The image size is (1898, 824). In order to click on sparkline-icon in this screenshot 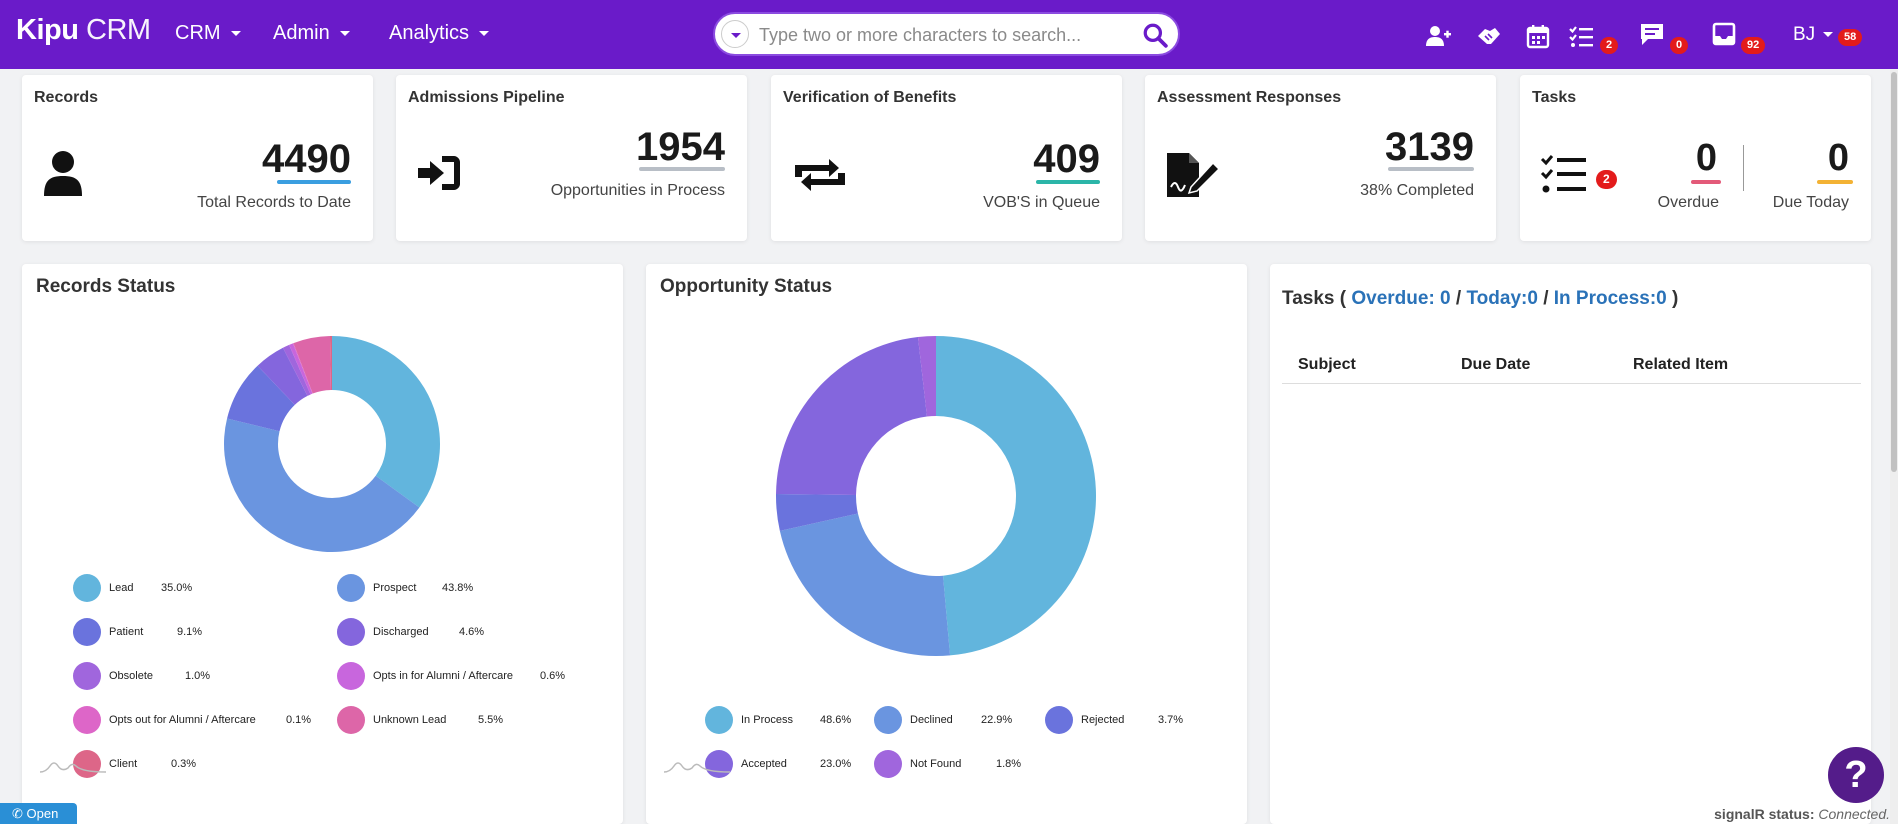, I will do `click(697, 767)`.